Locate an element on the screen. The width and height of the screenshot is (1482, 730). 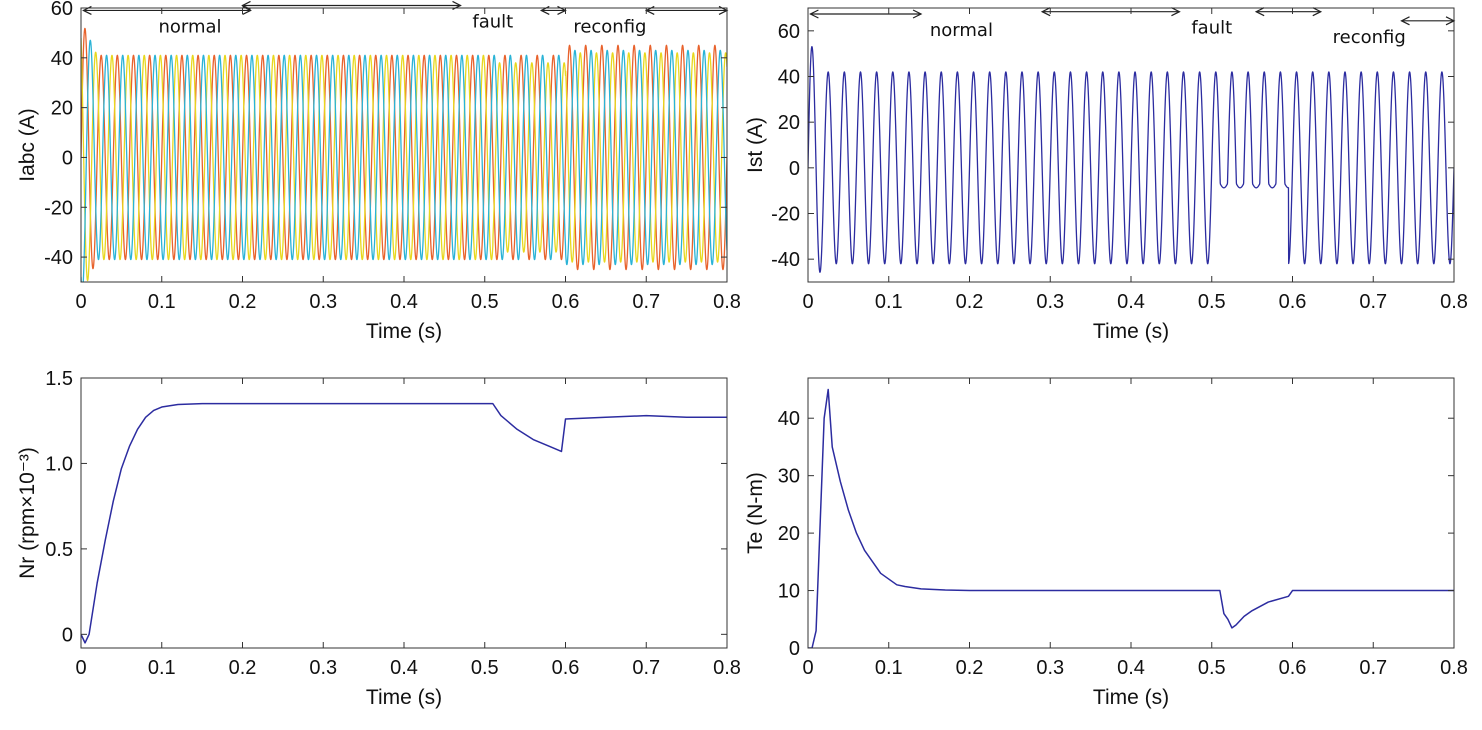
series-line-ist is located at coordinates (1131, 159).